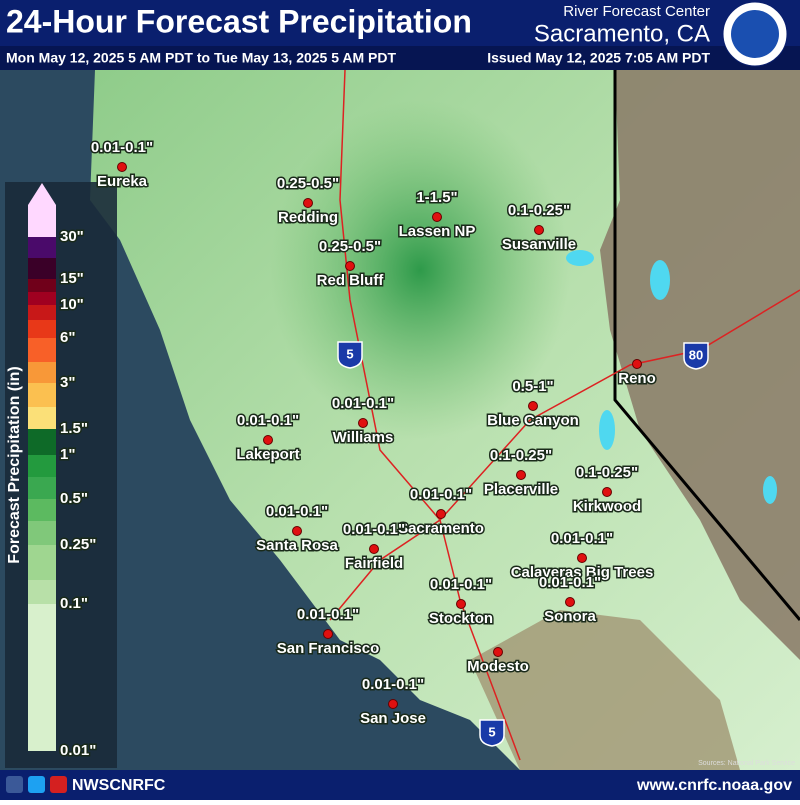  What do you see at coordinates (400, 785) in the screenshot?
I see `footer-bar` at bounding box center [400, 785].